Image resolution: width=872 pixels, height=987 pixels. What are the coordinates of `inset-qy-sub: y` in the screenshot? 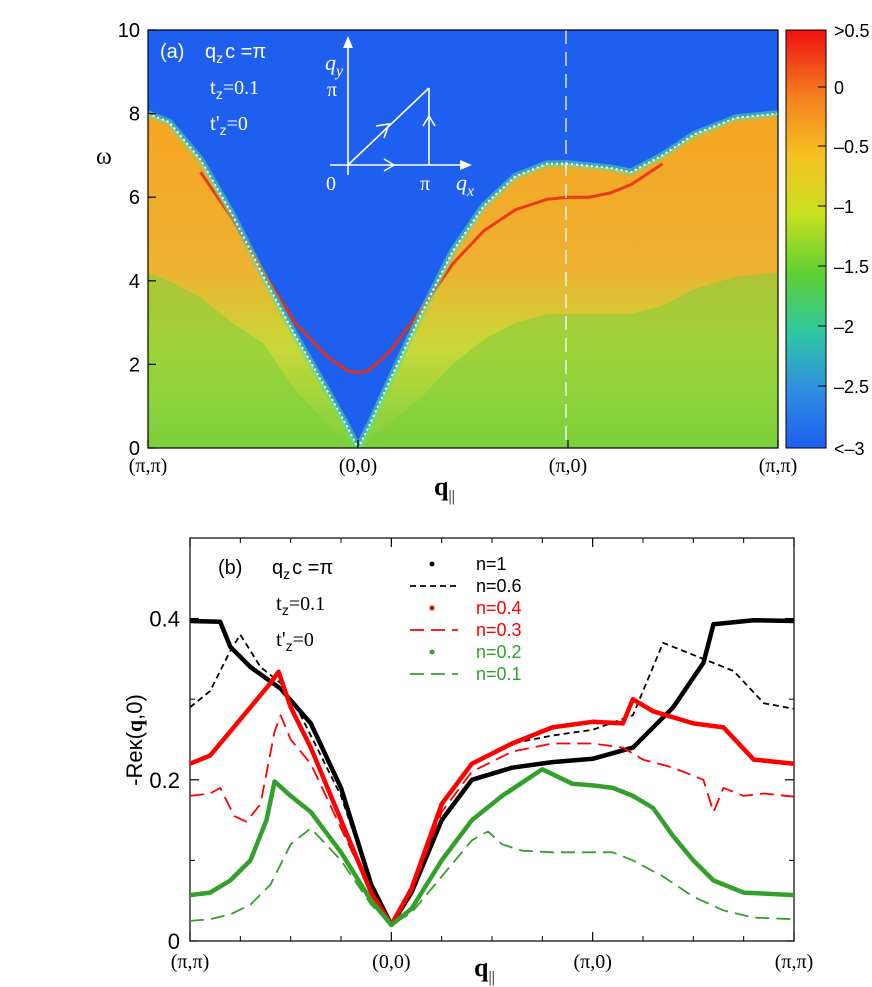 It's located at (339, 71).